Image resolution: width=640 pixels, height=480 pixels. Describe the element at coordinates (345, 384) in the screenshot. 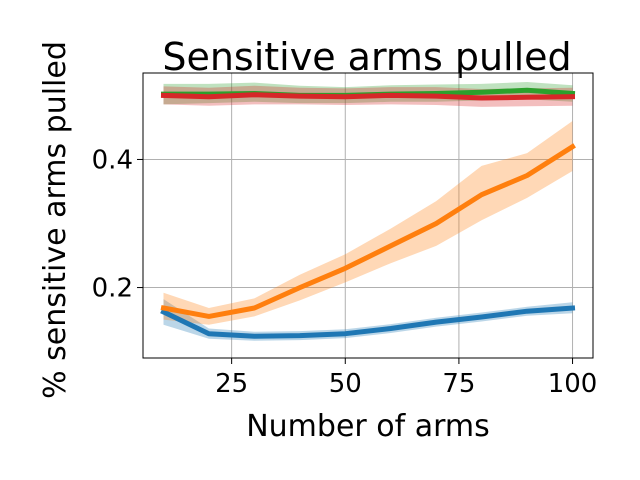

I see `x-tick-label: 50` at that location.